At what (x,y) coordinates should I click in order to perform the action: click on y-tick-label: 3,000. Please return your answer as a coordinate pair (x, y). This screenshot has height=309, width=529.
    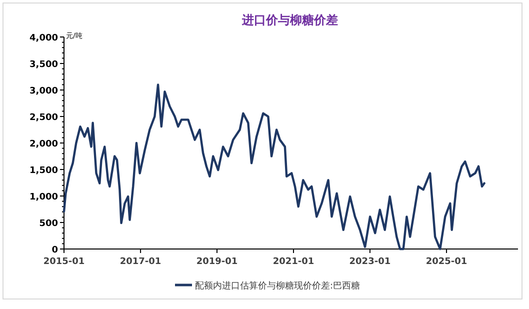
    Looking at the image, I should click on (44, 91).